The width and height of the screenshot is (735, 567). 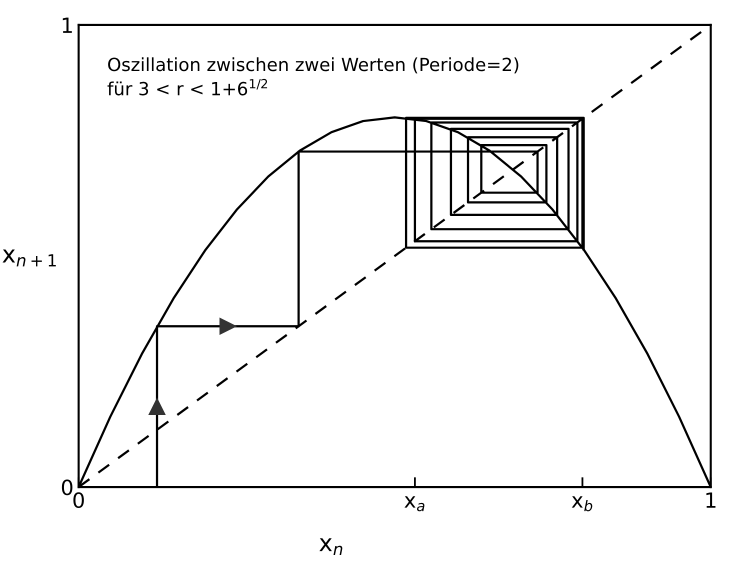 I want to click on x-tick-label: x$_{b}$, so click(x=582, y=504).